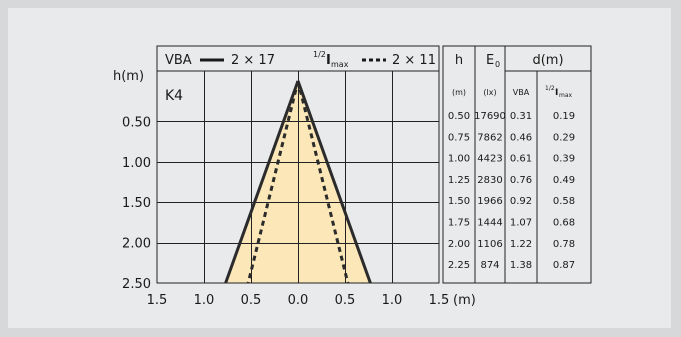  I want to click on panel-label: K4, so click(174, 96).